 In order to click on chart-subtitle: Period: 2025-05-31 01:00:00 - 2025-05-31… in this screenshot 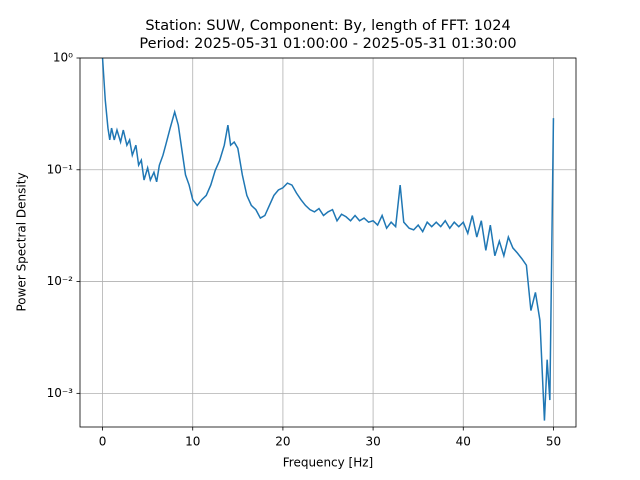, I will do `click(327, 44)`.